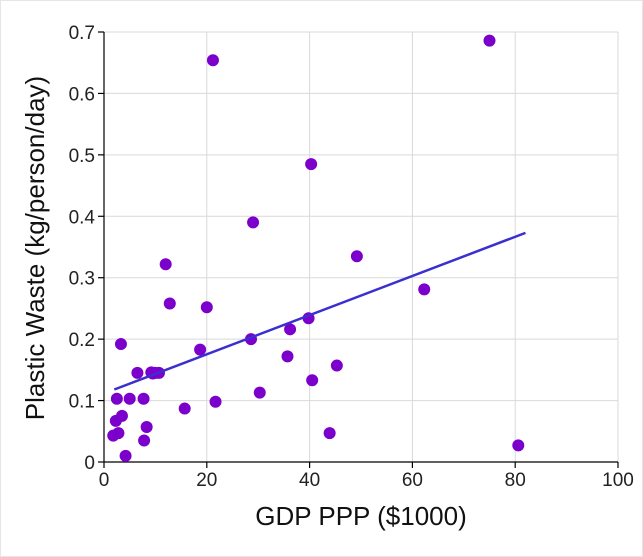 The height and width of the screenshot is (557, 643). What do you see at coordinates (82, 33) in the screenshot?
I see `y-tick-label: 0.7` at bounding box center [82, 33].